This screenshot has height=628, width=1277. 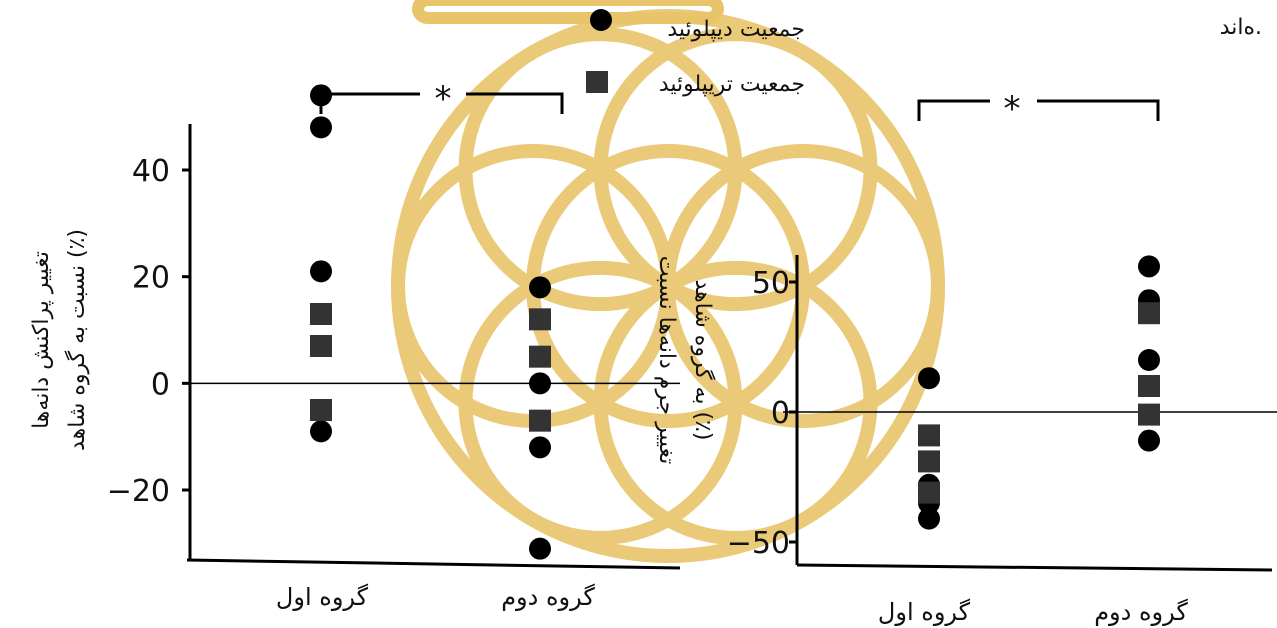 What do you see at coordinates (666, 360) in the screenshot?
I see `y-axis-label-line1: تغییر جرم دانه‌ها نسبت` at bounding box center [666, 360].